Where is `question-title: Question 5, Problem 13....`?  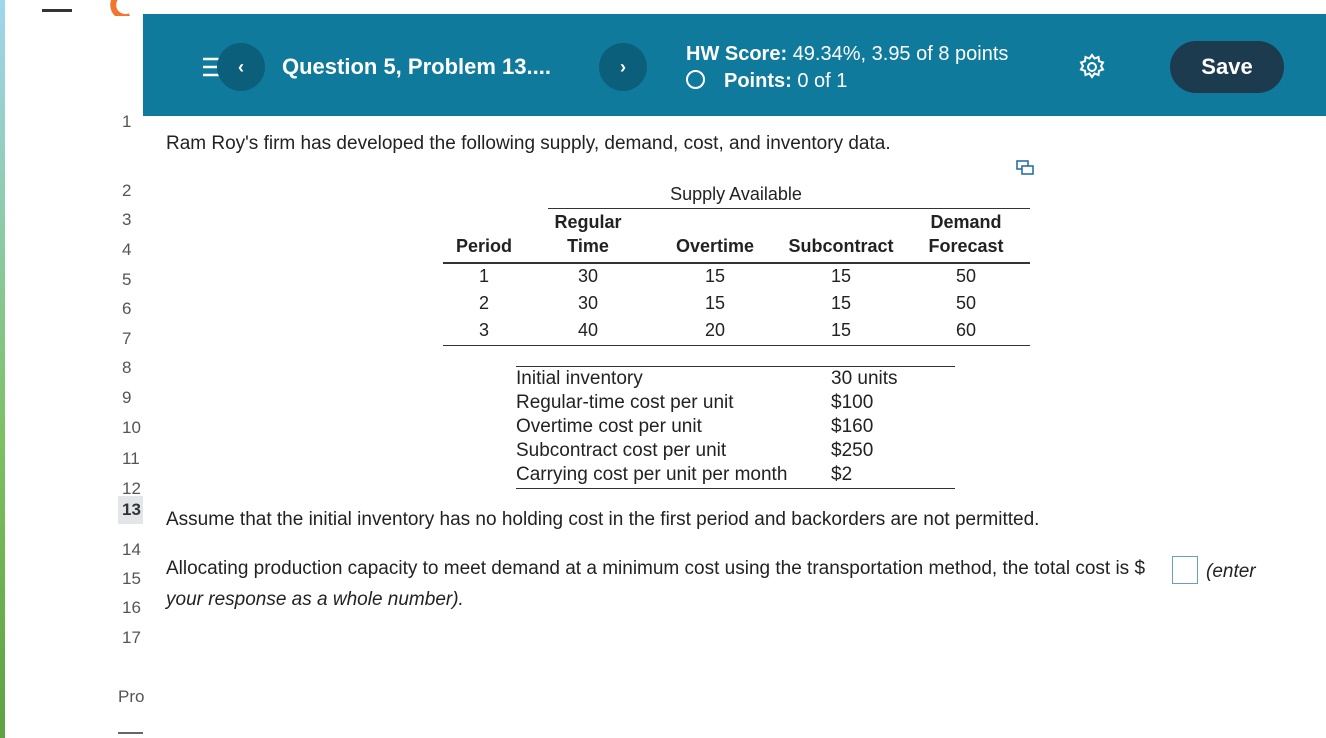
question-title: Question 5, Problem 13.... is located at coordinates (416, 66).